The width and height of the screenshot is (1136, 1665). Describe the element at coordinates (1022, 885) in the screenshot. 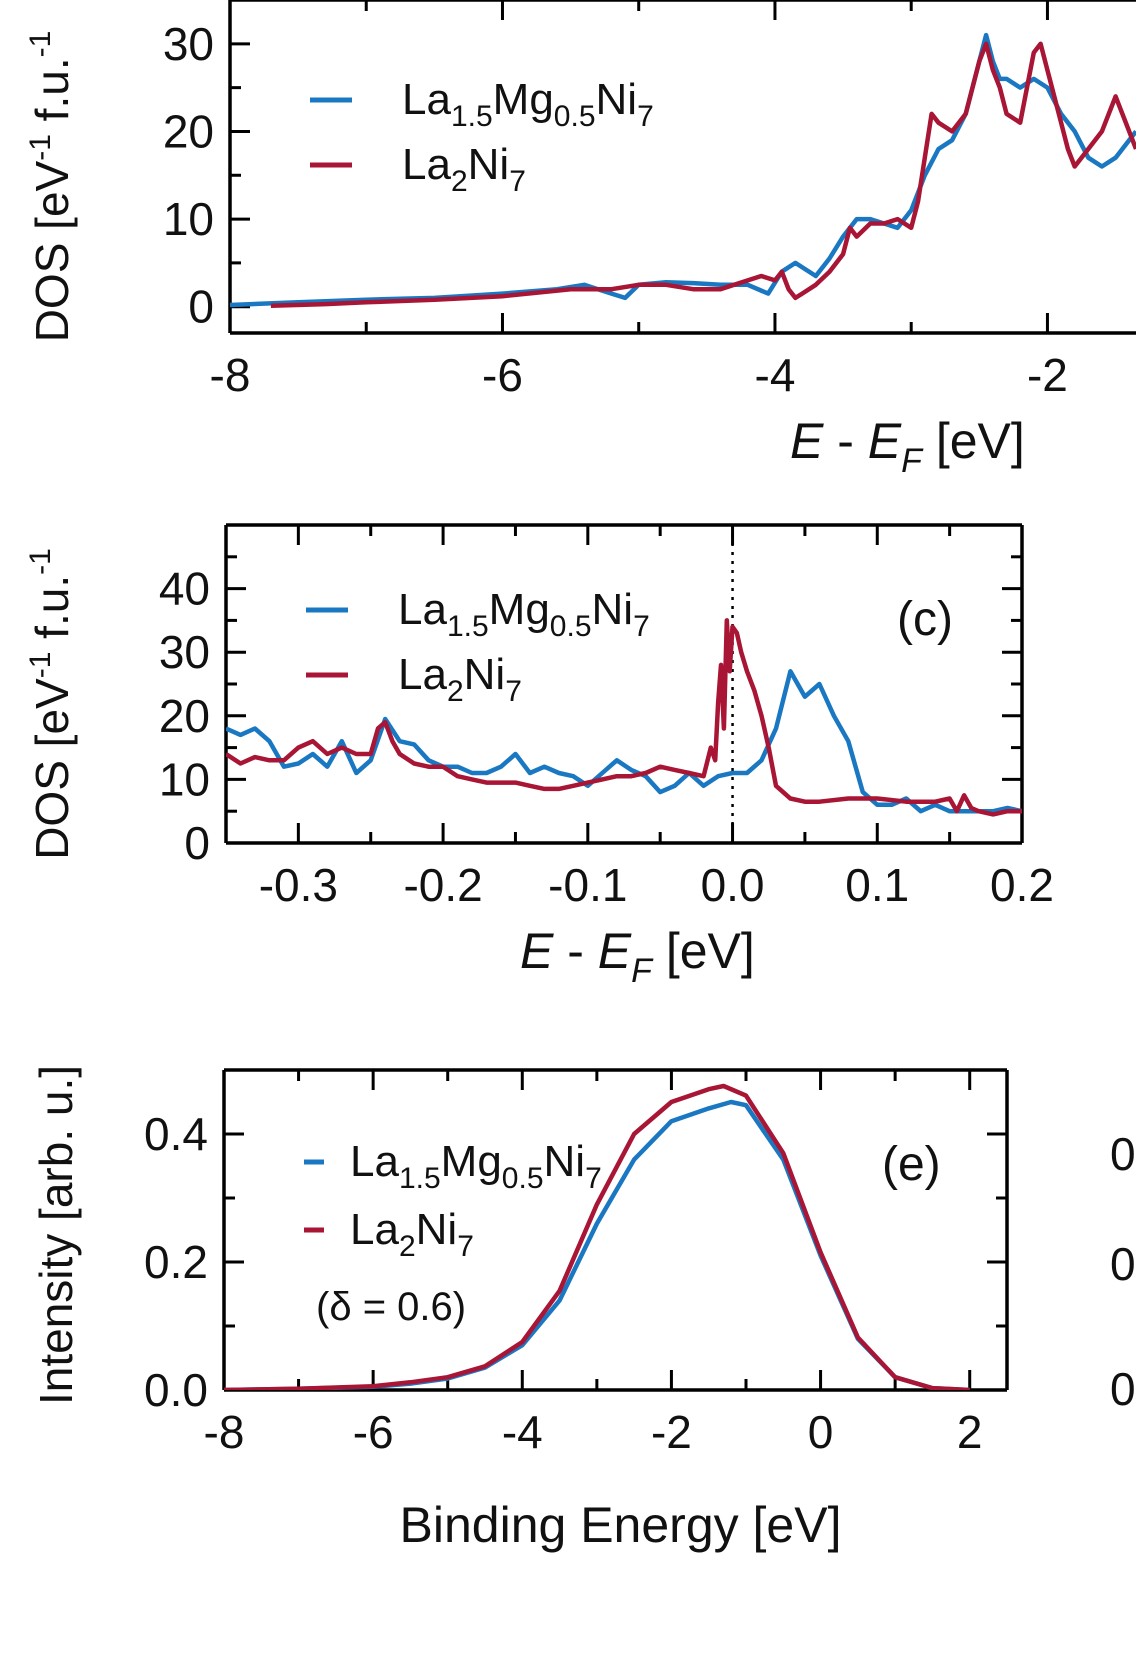

I see `x-tick-label: 0.2` at that location.